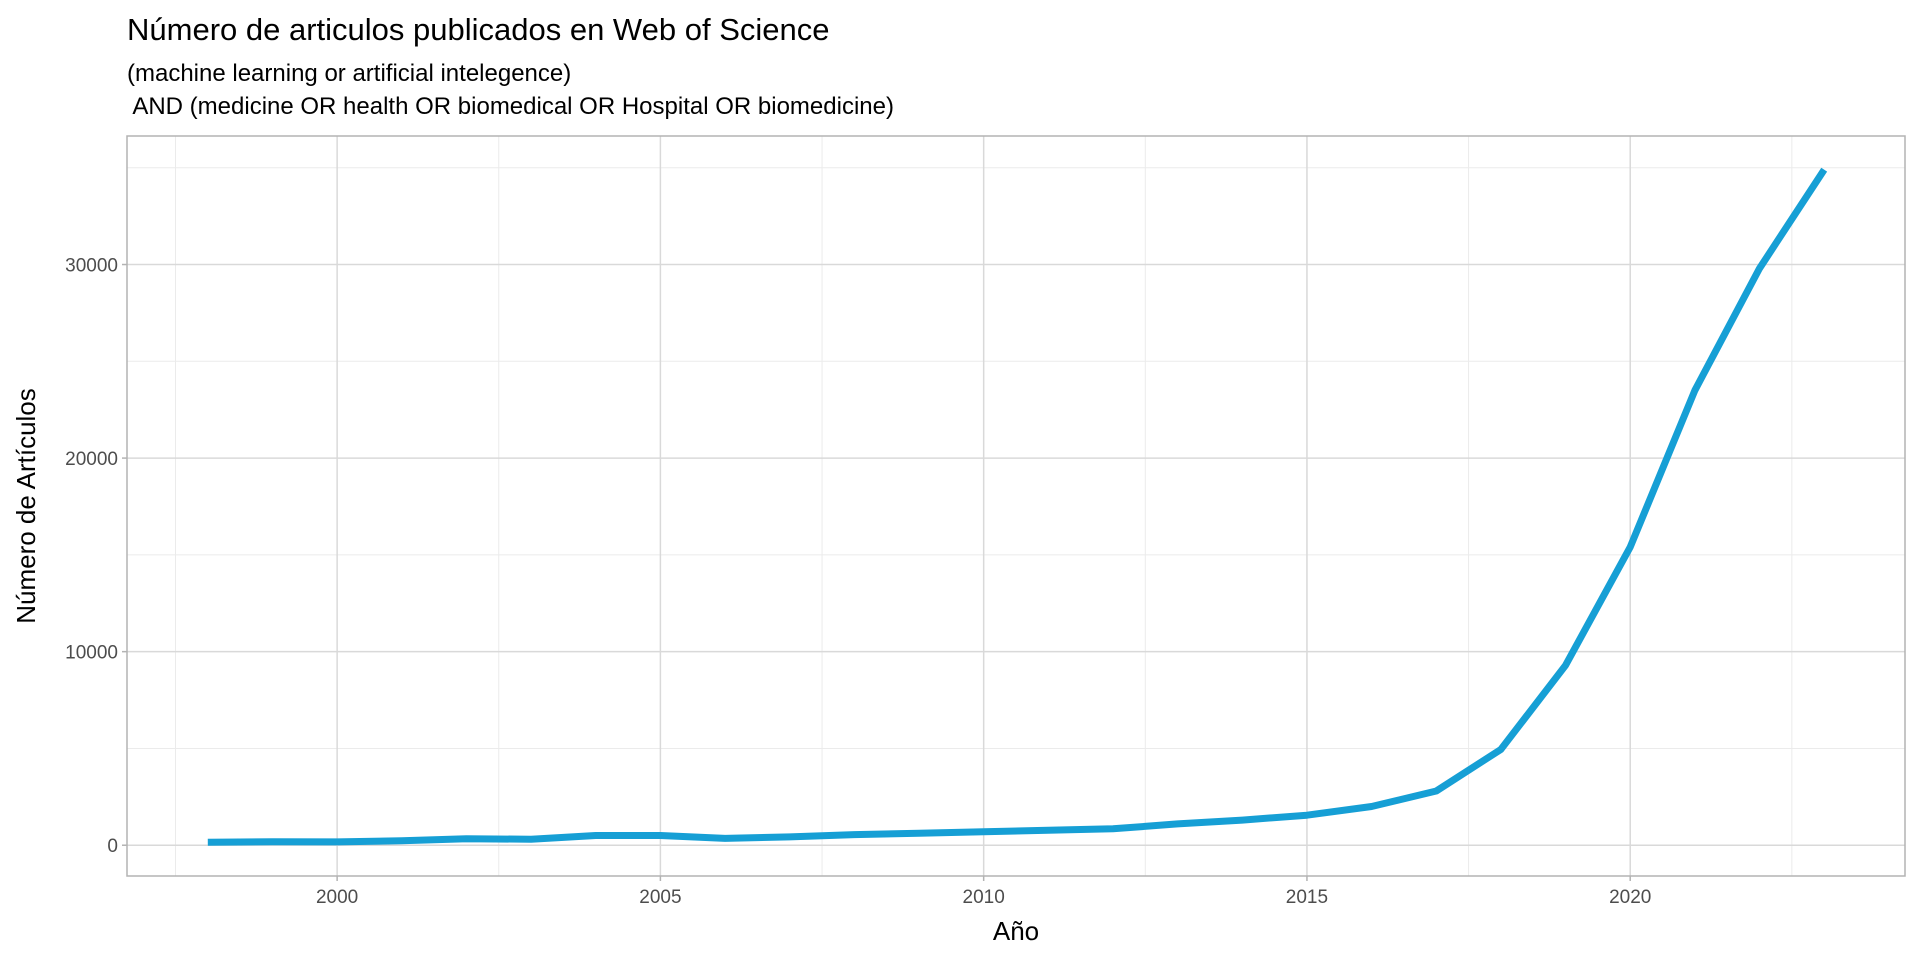 This screenshot has height=960, width=1920. What do you see at coordinates (91, 653) in the screenshot?
I see `y-tick-label: 10000` at bounding box center [91, 653].